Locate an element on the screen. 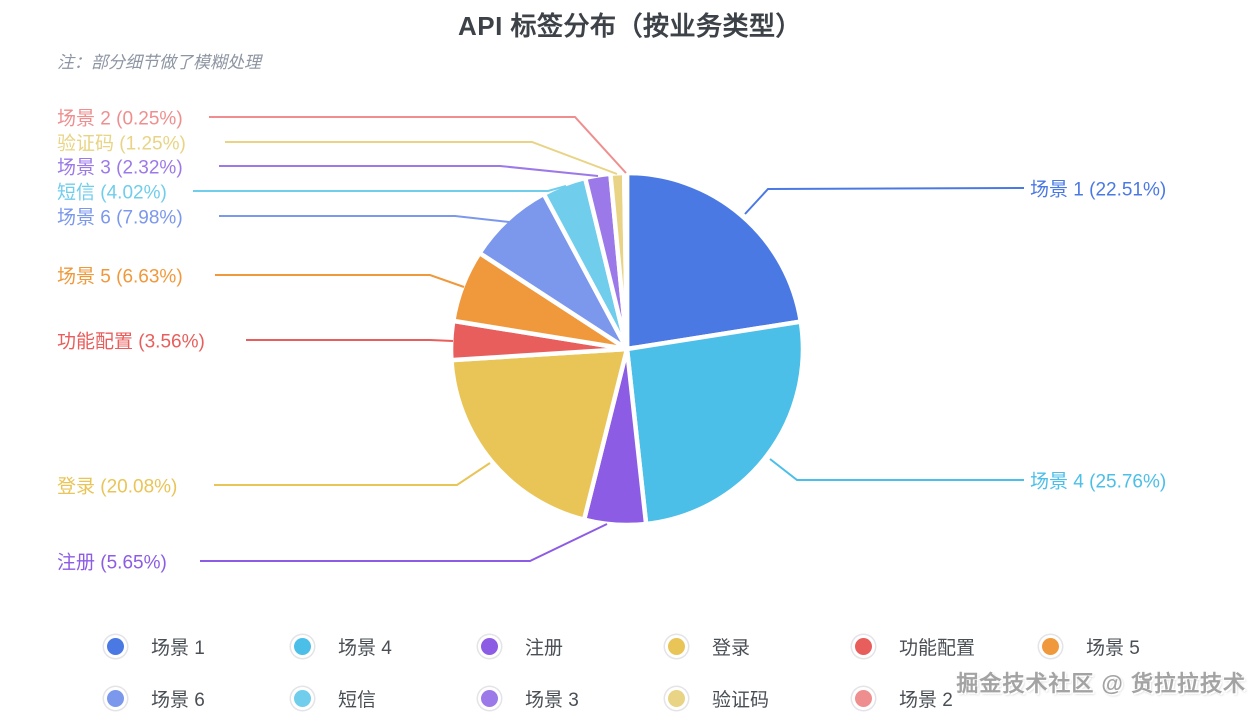 The image size is (1260, 720). watermark: 掘金技术社区 @ 货拉拉技术 is located at coordinates (1101, 683).